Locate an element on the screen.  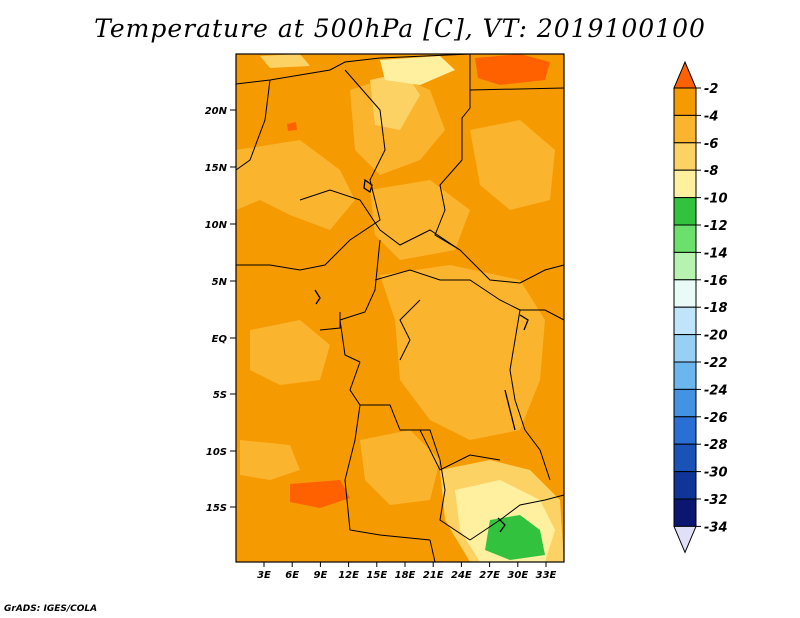
x-tick-label: 6E is located at coordinates (292, 575).